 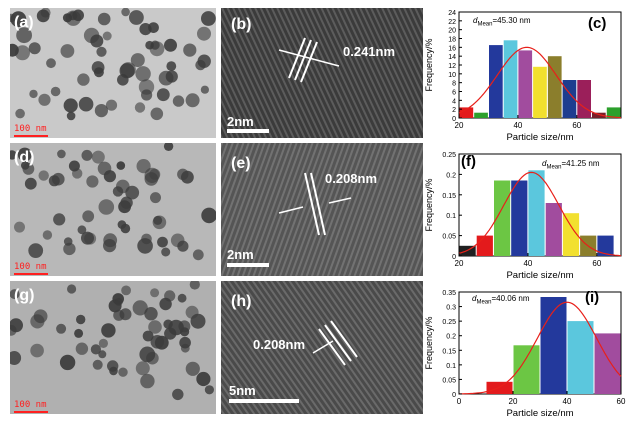 I want to click on panel-label-a: (a), so click(x=24, y=22).